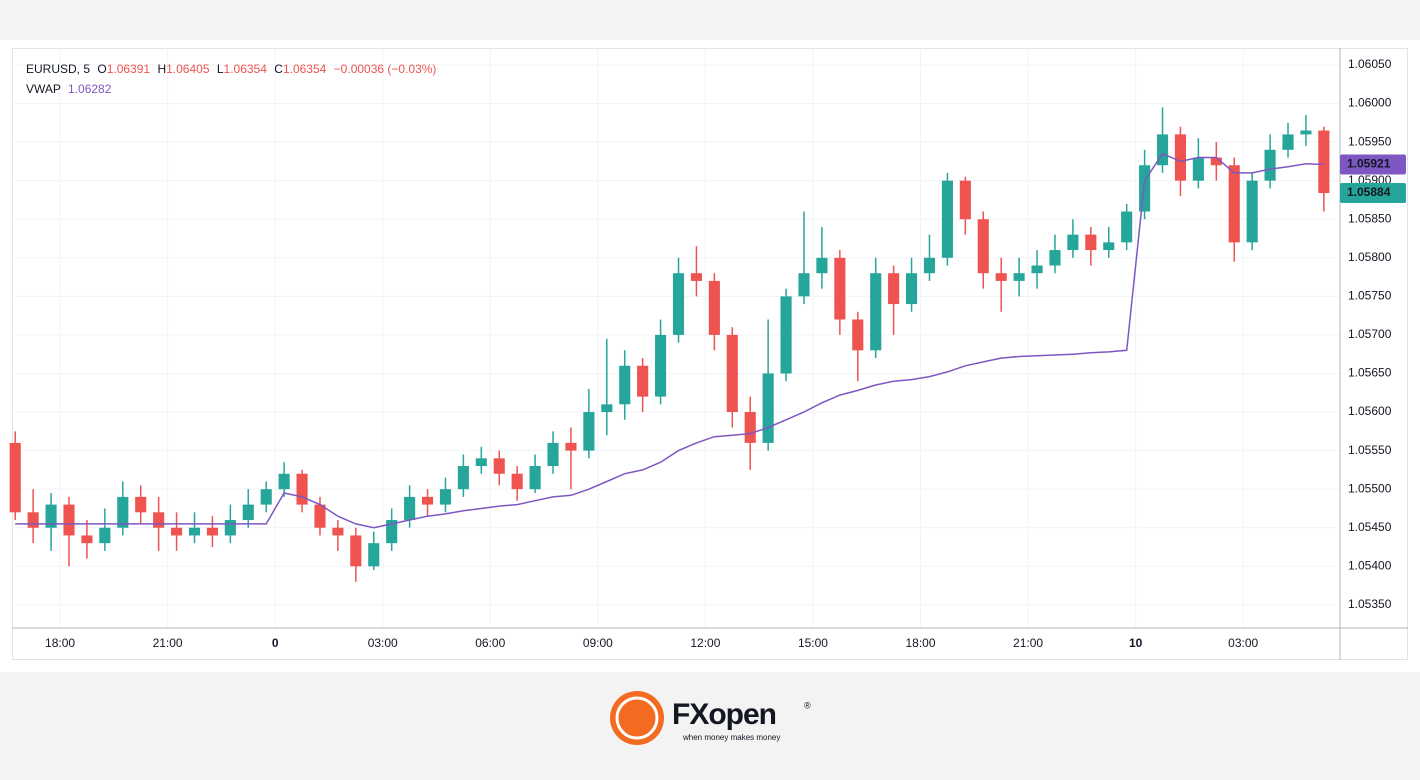 The image size is (1420, 780). I want to click on footer, so click(710, 726).